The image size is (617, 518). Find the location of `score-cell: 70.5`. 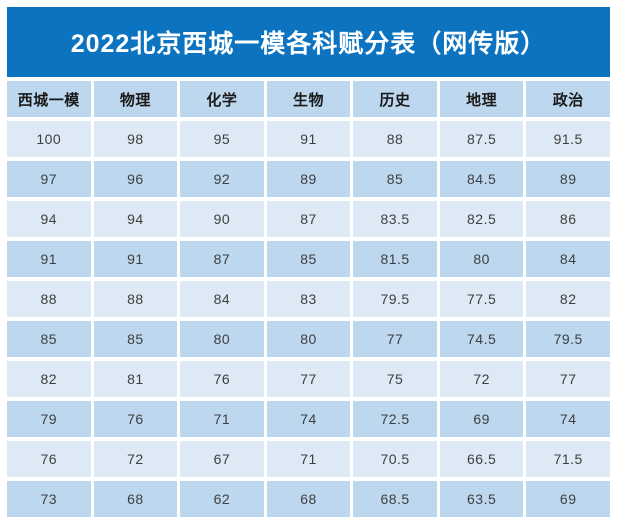

score-cell: 70.5 is located at coordinates (395, 459).